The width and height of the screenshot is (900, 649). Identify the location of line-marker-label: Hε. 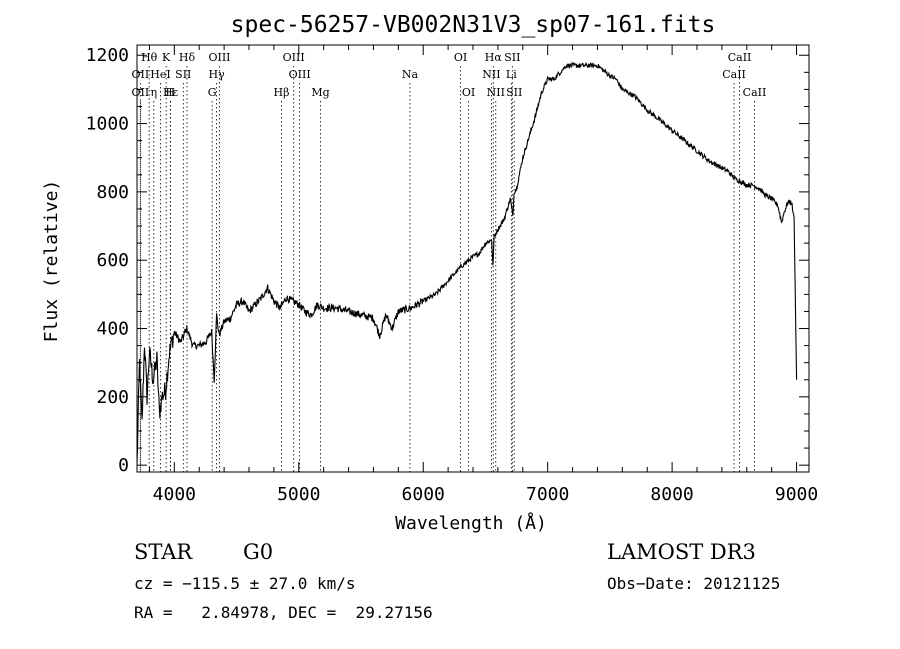
(171, 92).